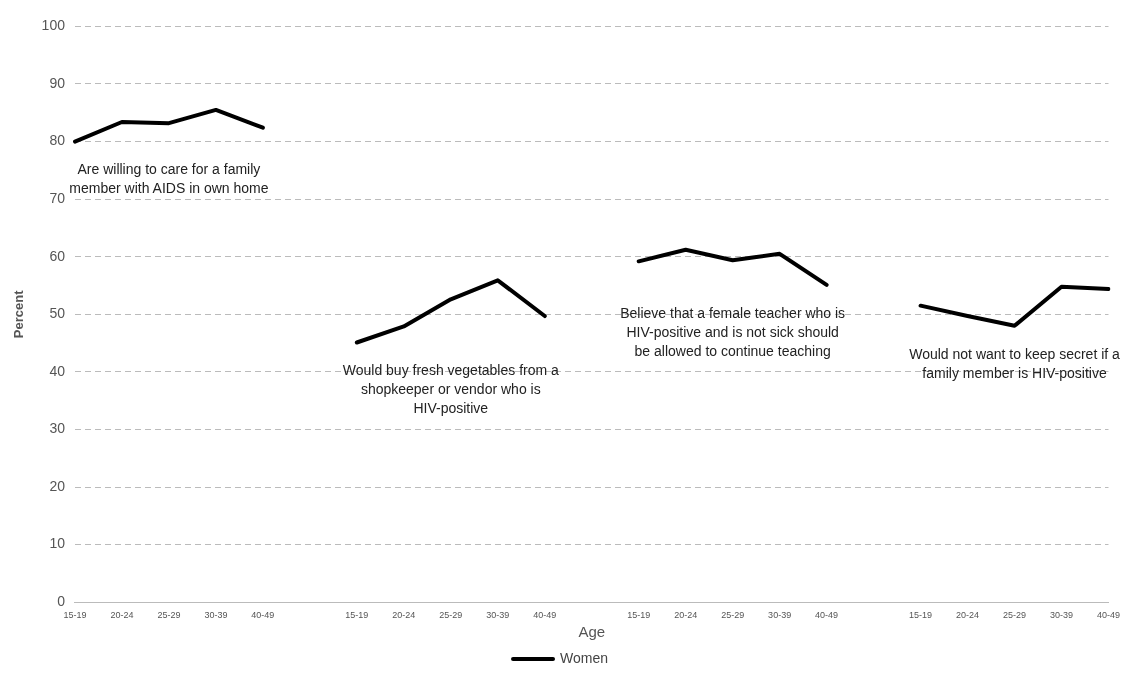 The image size is (1131, 684). What do you see at coordinates (57, 370) in the screenshot?
I see `y-tick-label: 40` at bounding box center [57, 370].